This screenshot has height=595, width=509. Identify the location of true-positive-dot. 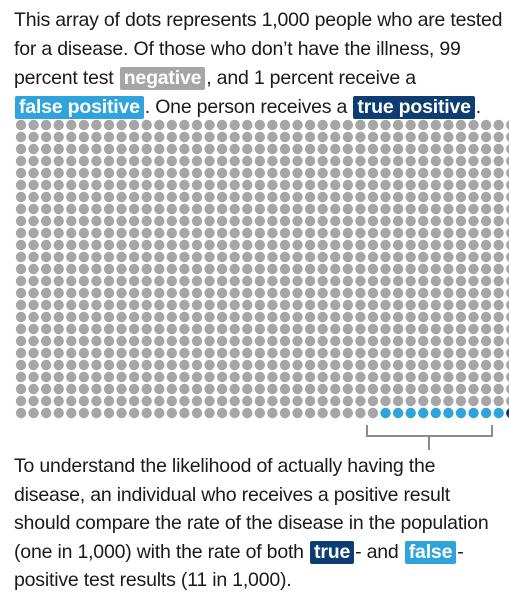
(507, 413).